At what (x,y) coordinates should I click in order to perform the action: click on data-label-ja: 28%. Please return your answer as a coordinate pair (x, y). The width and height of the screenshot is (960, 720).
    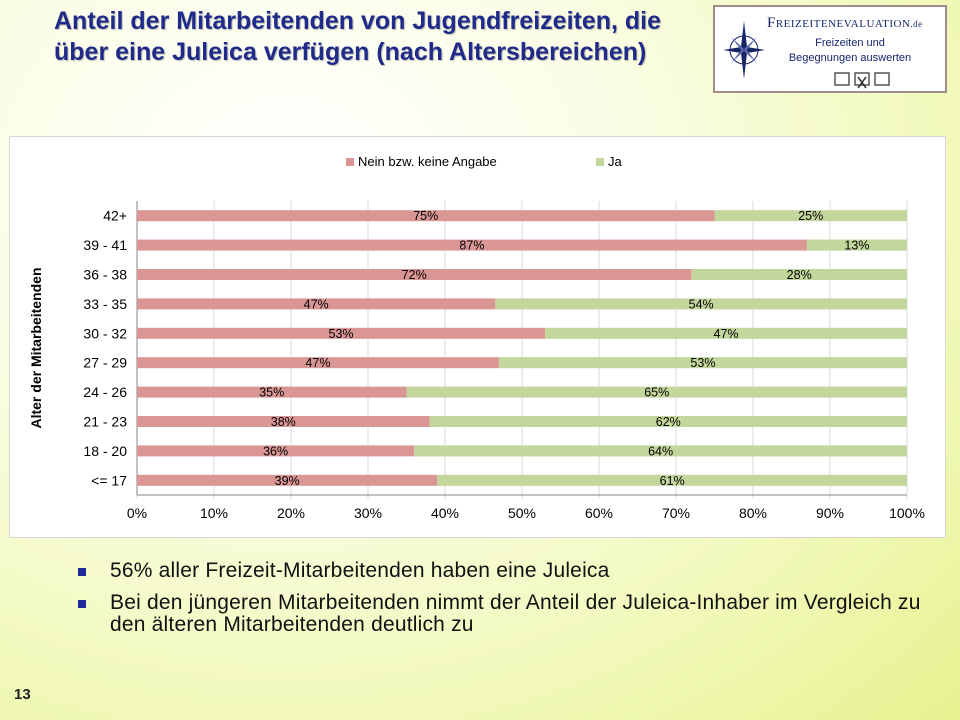
    Looking at the image, I should click on (799, 275).